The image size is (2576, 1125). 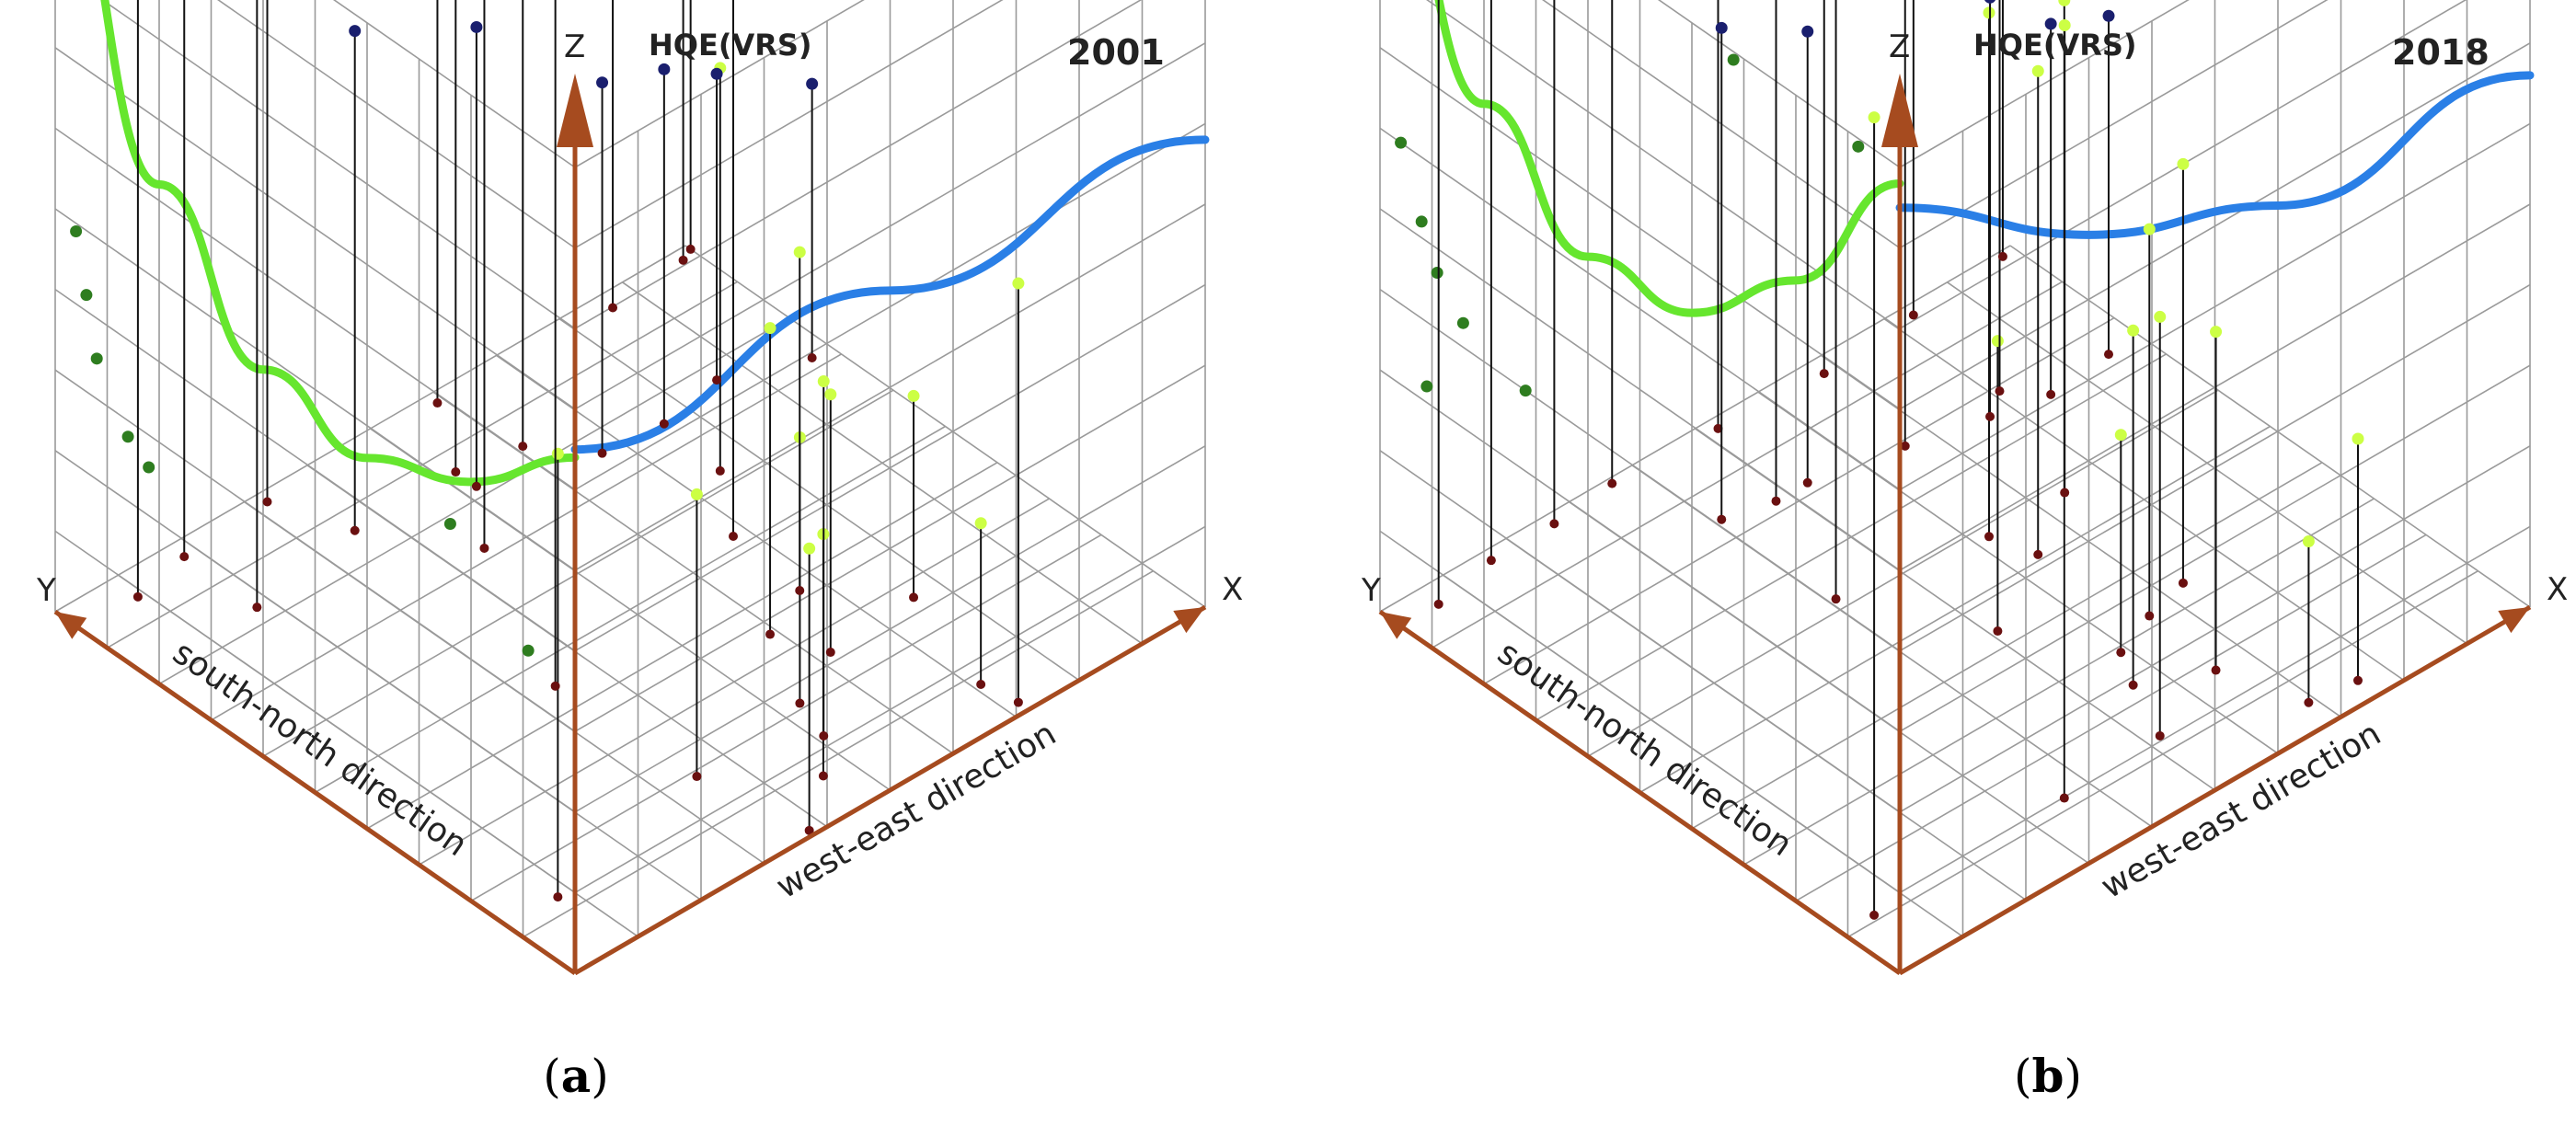 I want to click on x-axis-label: X, so click(x=1232, y=589).